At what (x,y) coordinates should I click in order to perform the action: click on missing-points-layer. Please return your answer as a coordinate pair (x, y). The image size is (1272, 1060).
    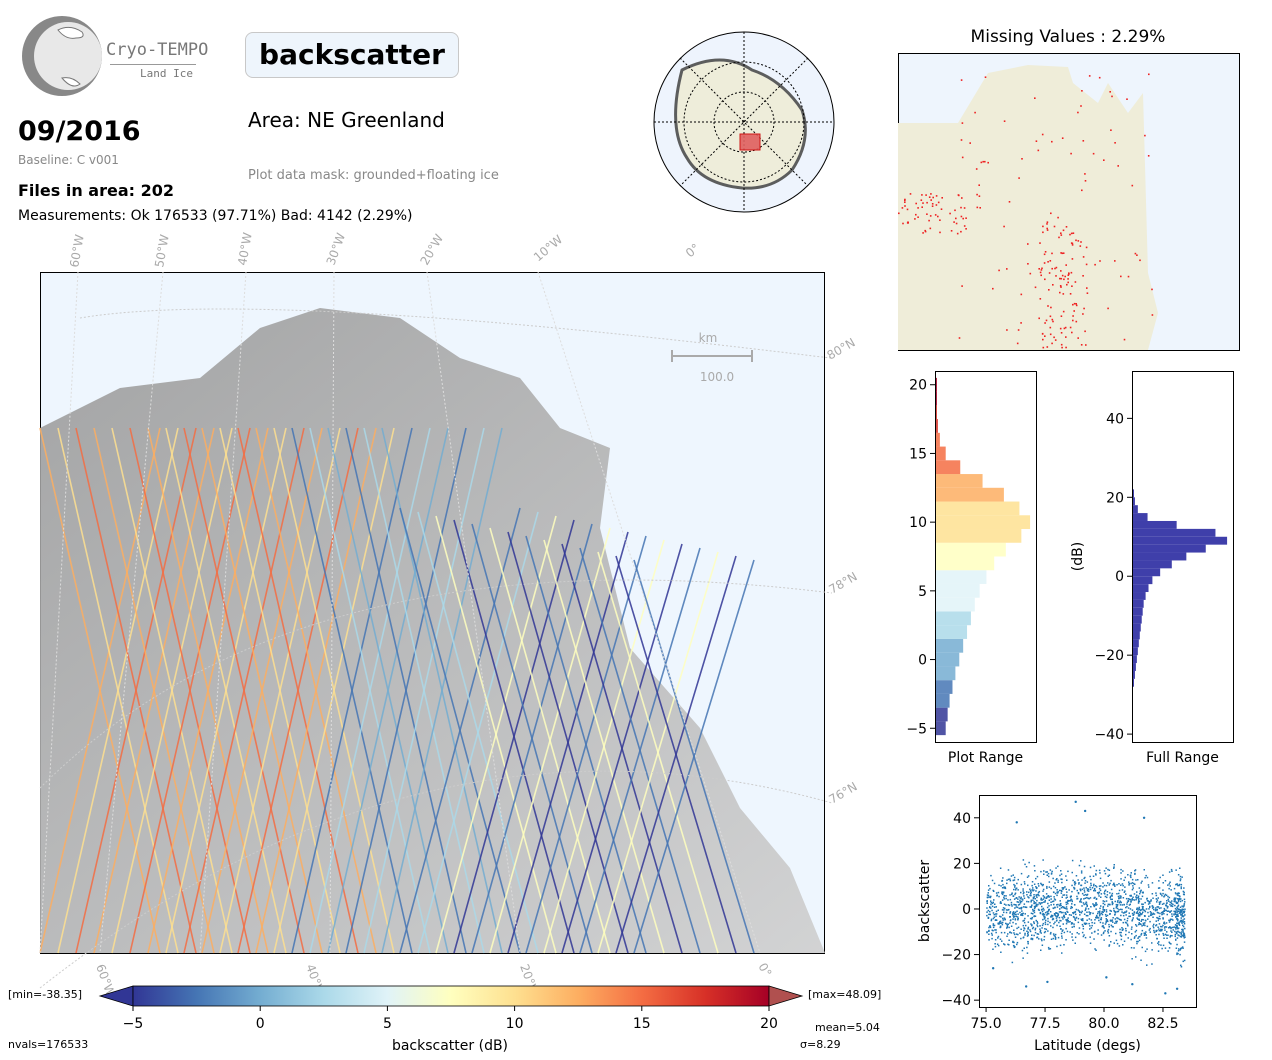
    Looking at the image, I should click on (1026, 211).